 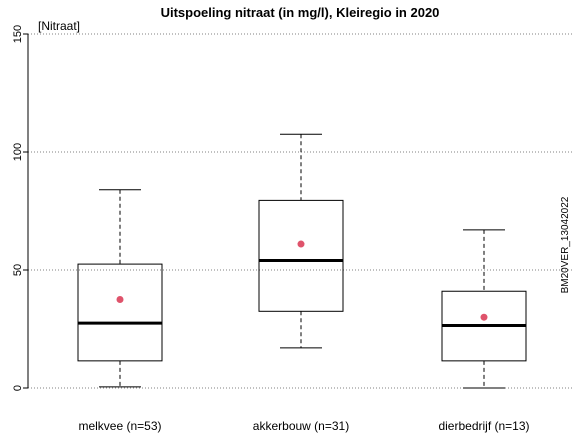 What do you see at coordinates (18, 152) in the screenshot?
I see `y-tick-label-2: 100` at bounding box center [18, 152].